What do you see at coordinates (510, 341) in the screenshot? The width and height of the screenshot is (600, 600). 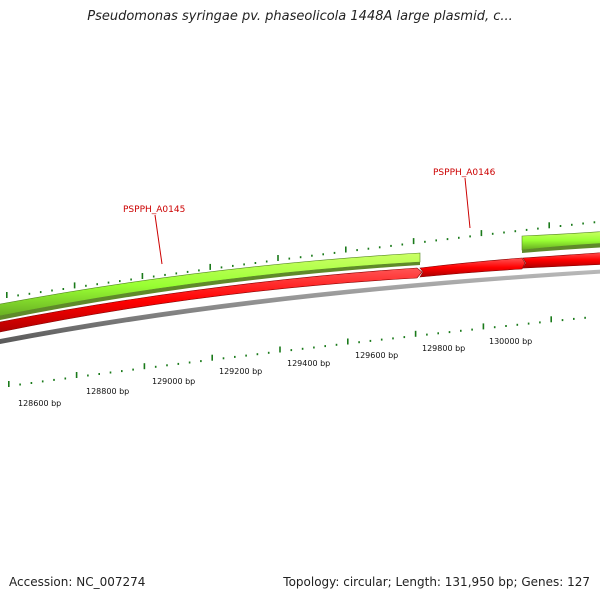 I see `scale-label: 130000 bp` at bounding box center [510, 341].